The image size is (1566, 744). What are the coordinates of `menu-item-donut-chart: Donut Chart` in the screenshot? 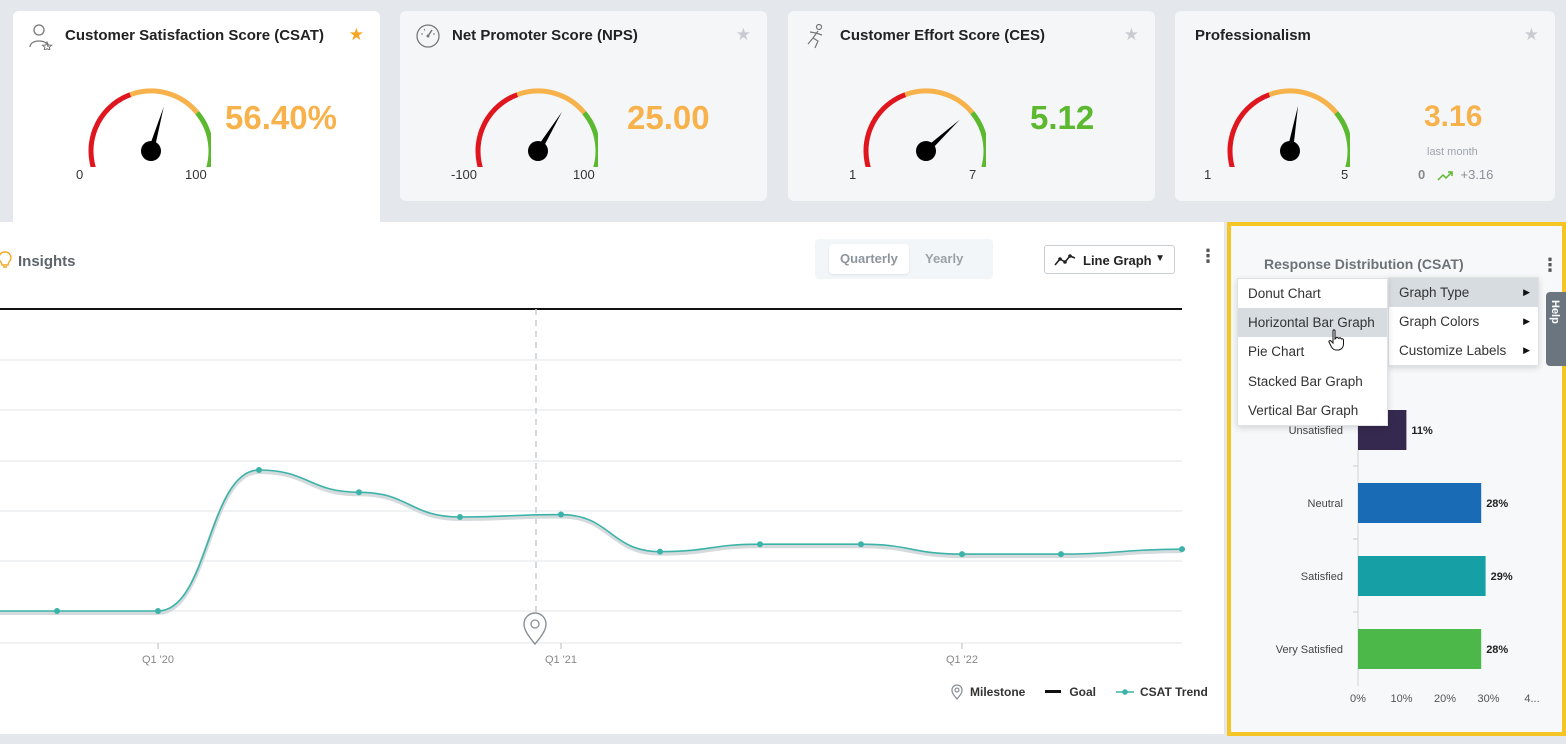 It's located at (1284, 293).